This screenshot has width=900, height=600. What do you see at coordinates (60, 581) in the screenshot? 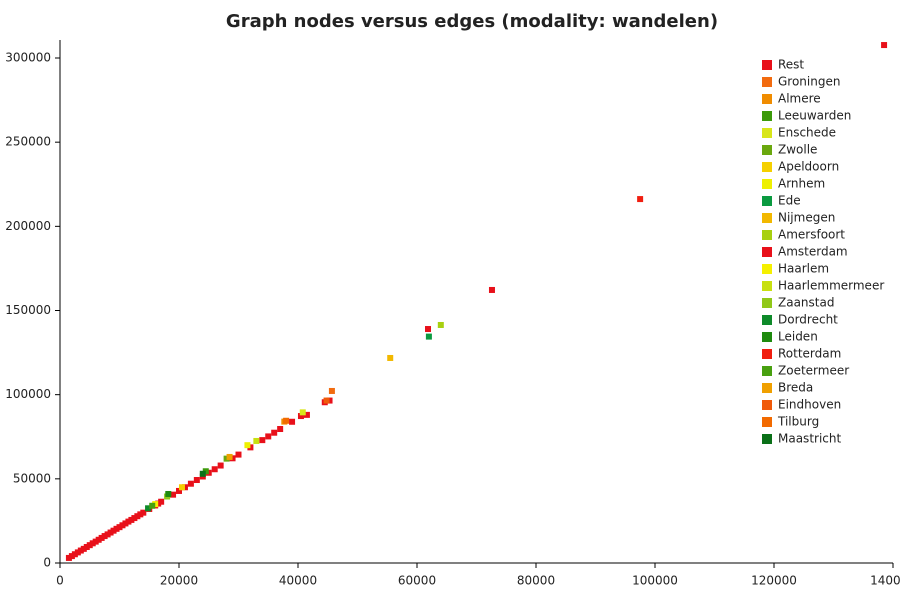
I see `x-tick-label: 0` at bounding box center [60, 581].